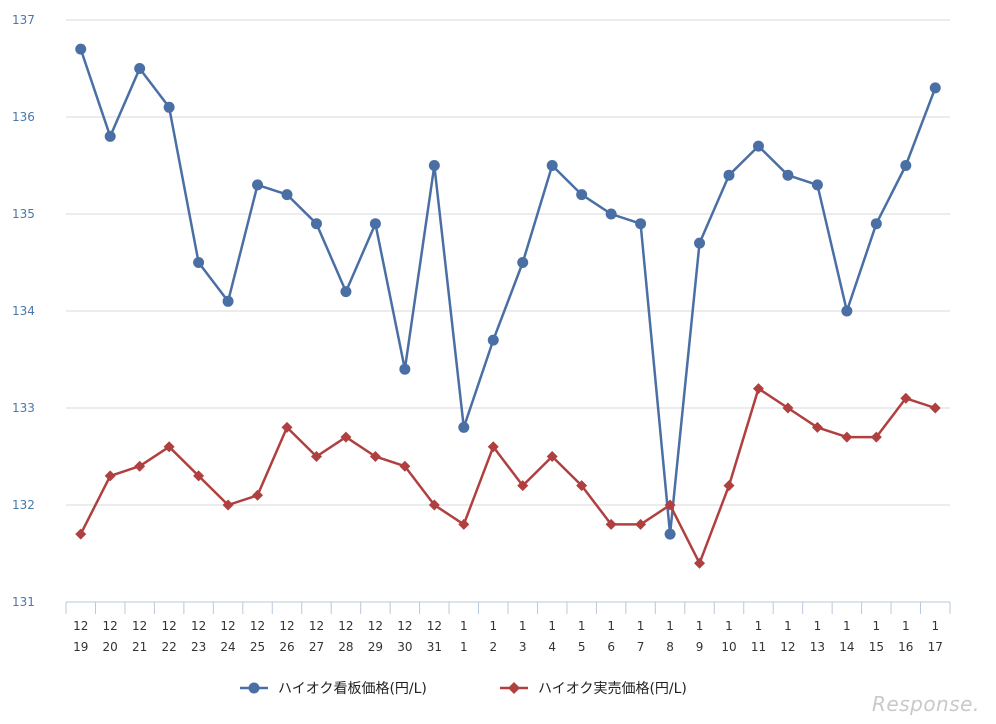 This screenshot has width=996, height=724. What do you see at coordinates (23, 20) in the screenshot?
I see `y-tick-label: 137` at bounding box center [23, 20].